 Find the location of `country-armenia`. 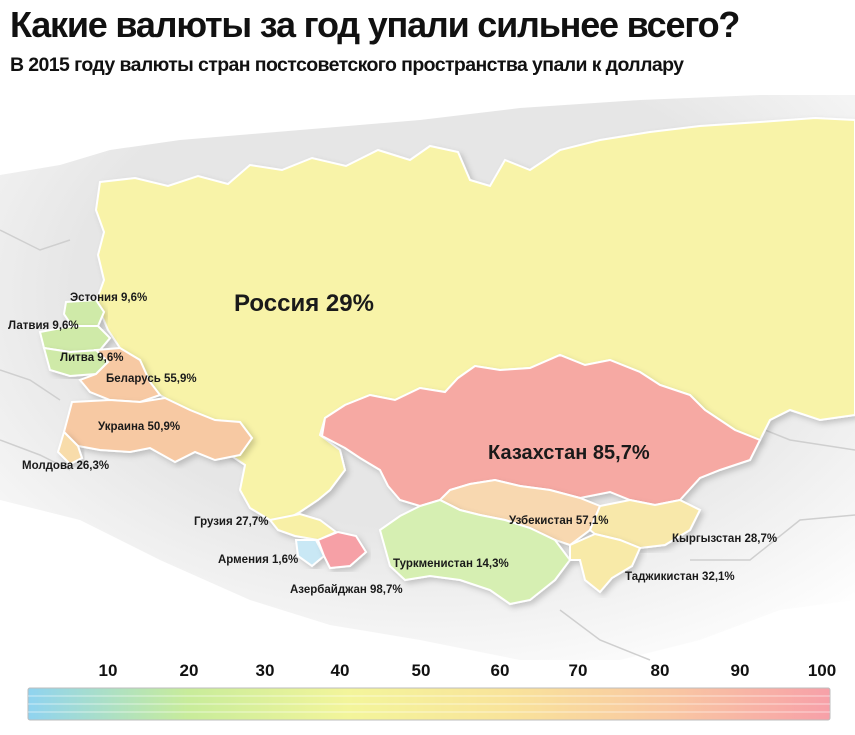

country-armenia is located at coordinates (310, 553).